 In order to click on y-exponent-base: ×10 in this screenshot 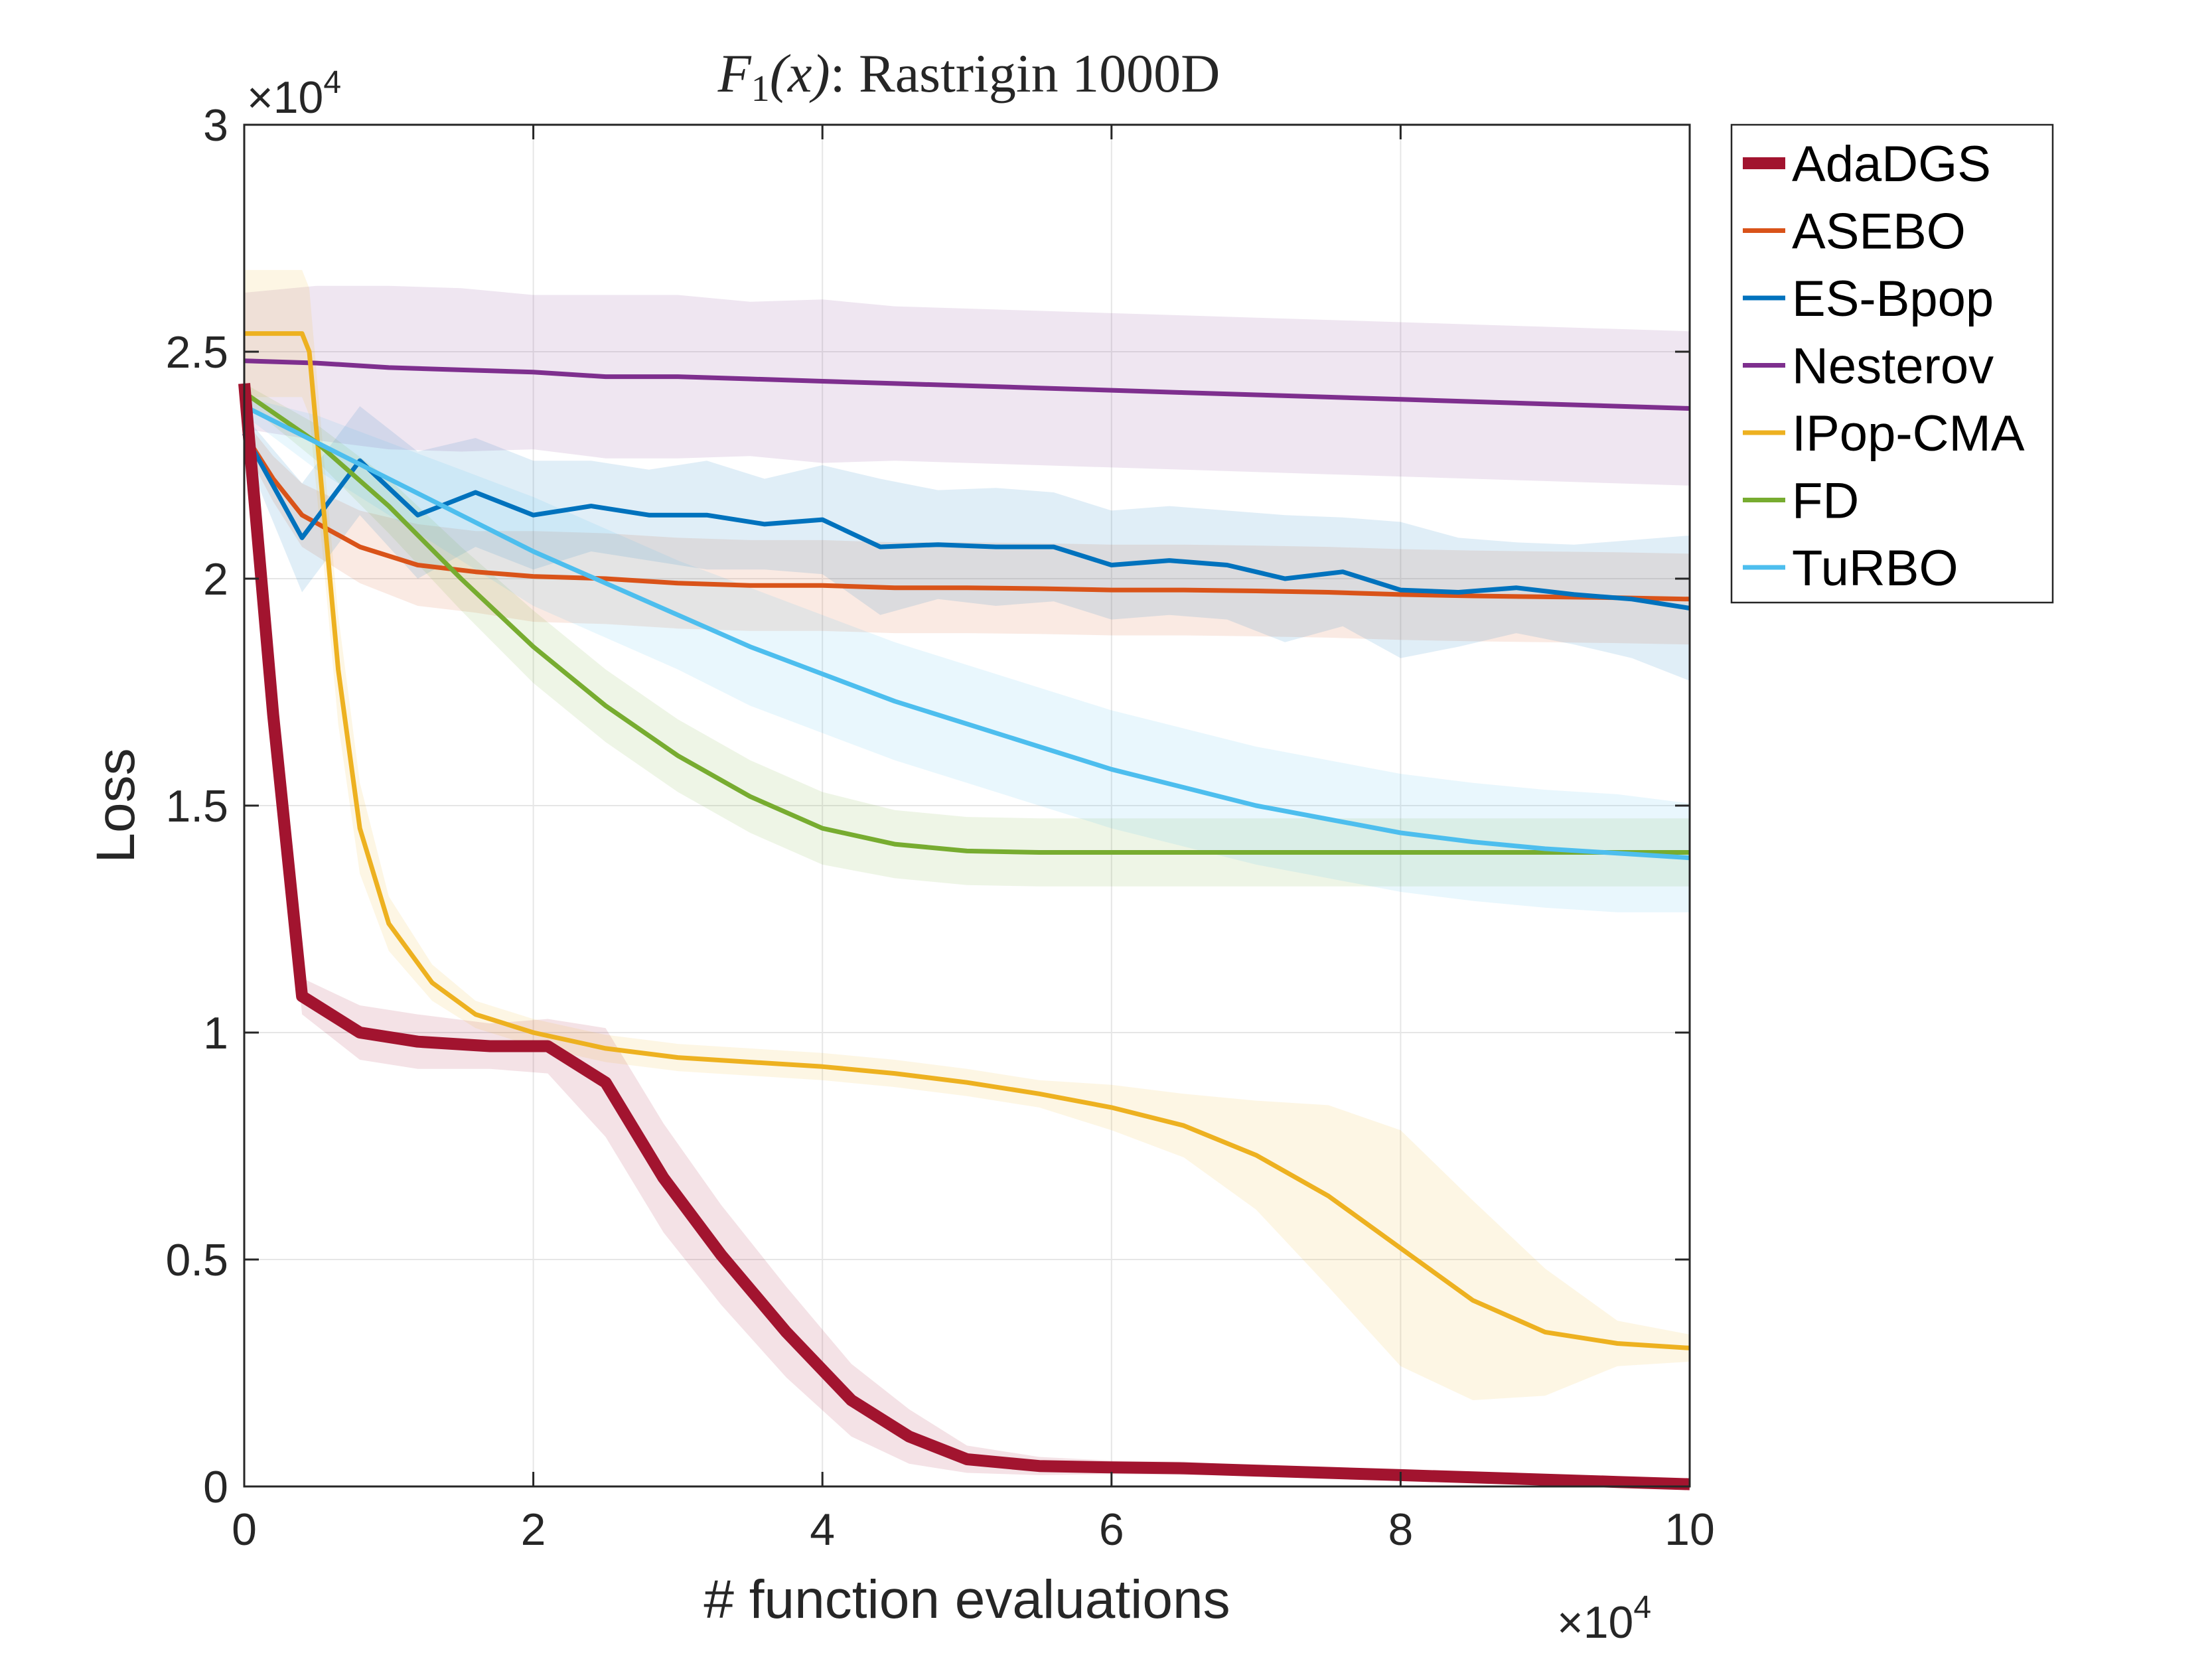, I will do `click(285, 97)`.